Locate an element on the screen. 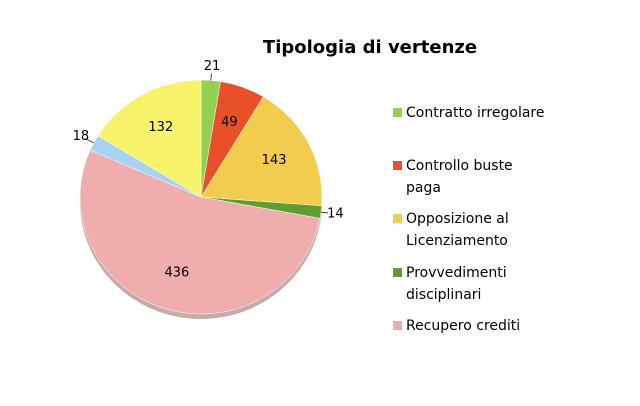  value-label: 143 is located at coordinates (274, 160).